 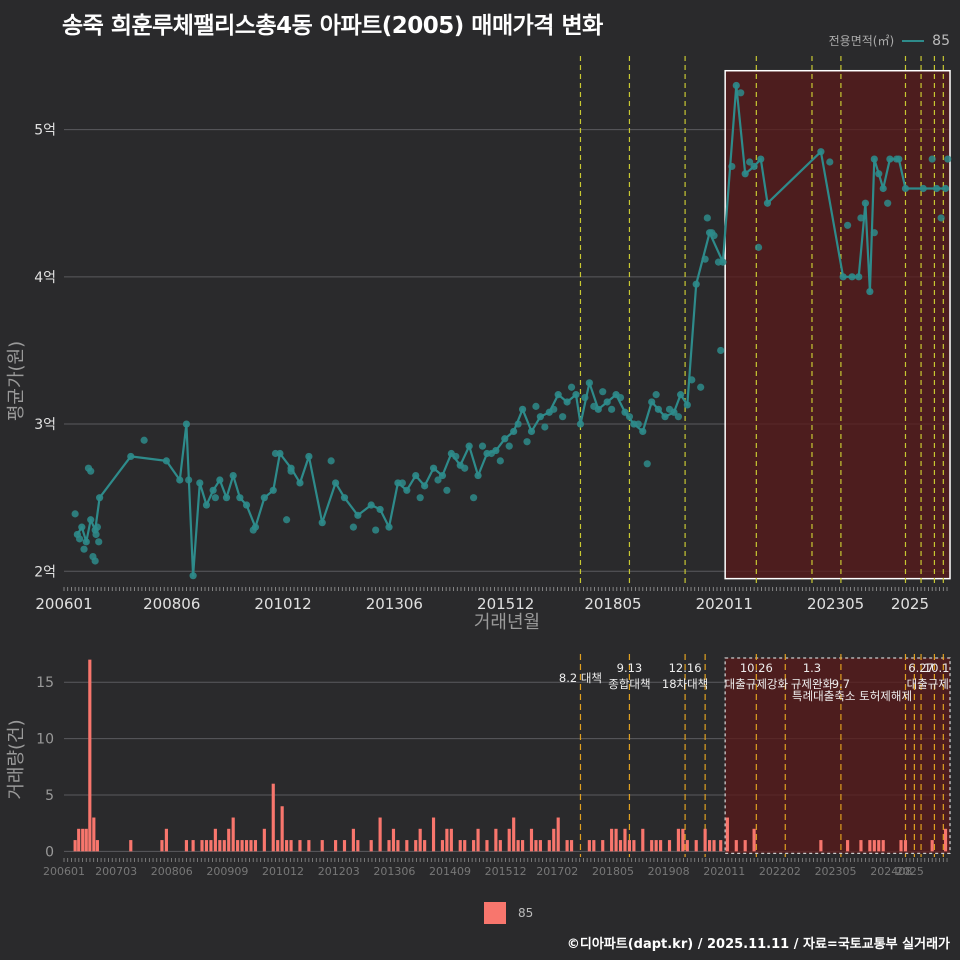 I want to click on bottom-y-tick-label: 15, so click(x=45, y=683).